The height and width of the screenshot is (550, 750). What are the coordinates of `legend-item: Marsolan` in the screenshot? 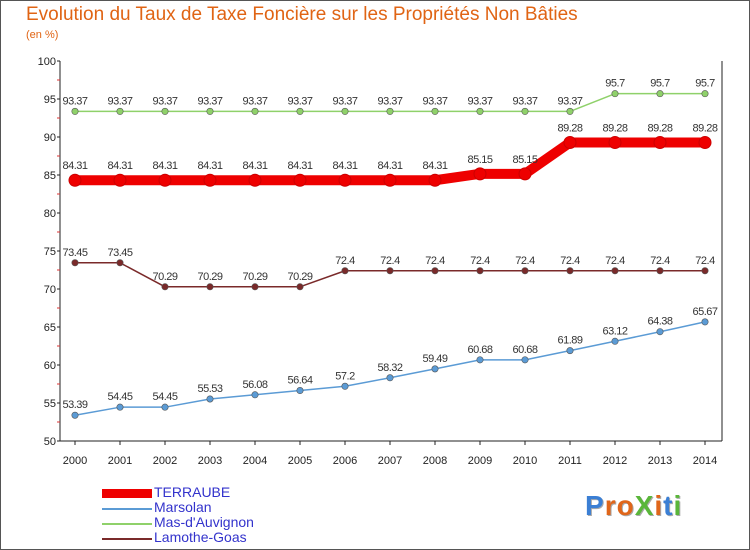 It's located at (220, 507).